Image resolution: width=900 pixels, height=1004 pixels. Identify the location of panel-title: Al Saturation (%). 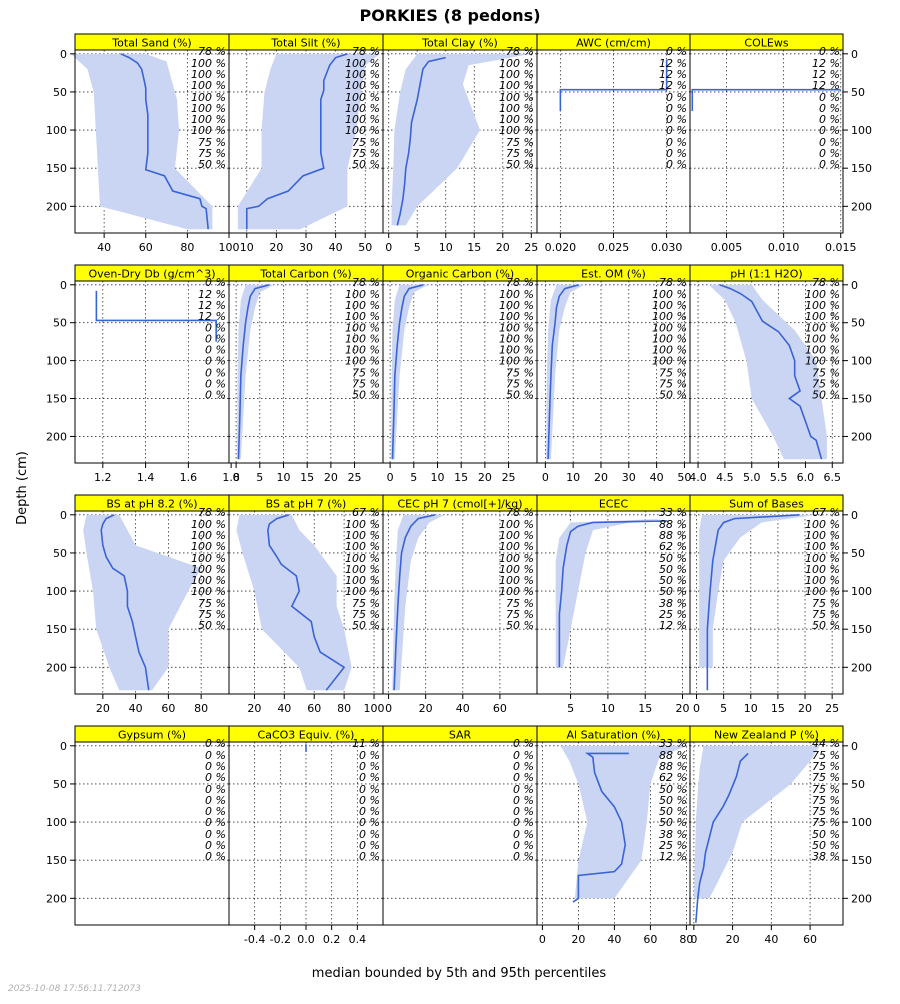
(614, 735).